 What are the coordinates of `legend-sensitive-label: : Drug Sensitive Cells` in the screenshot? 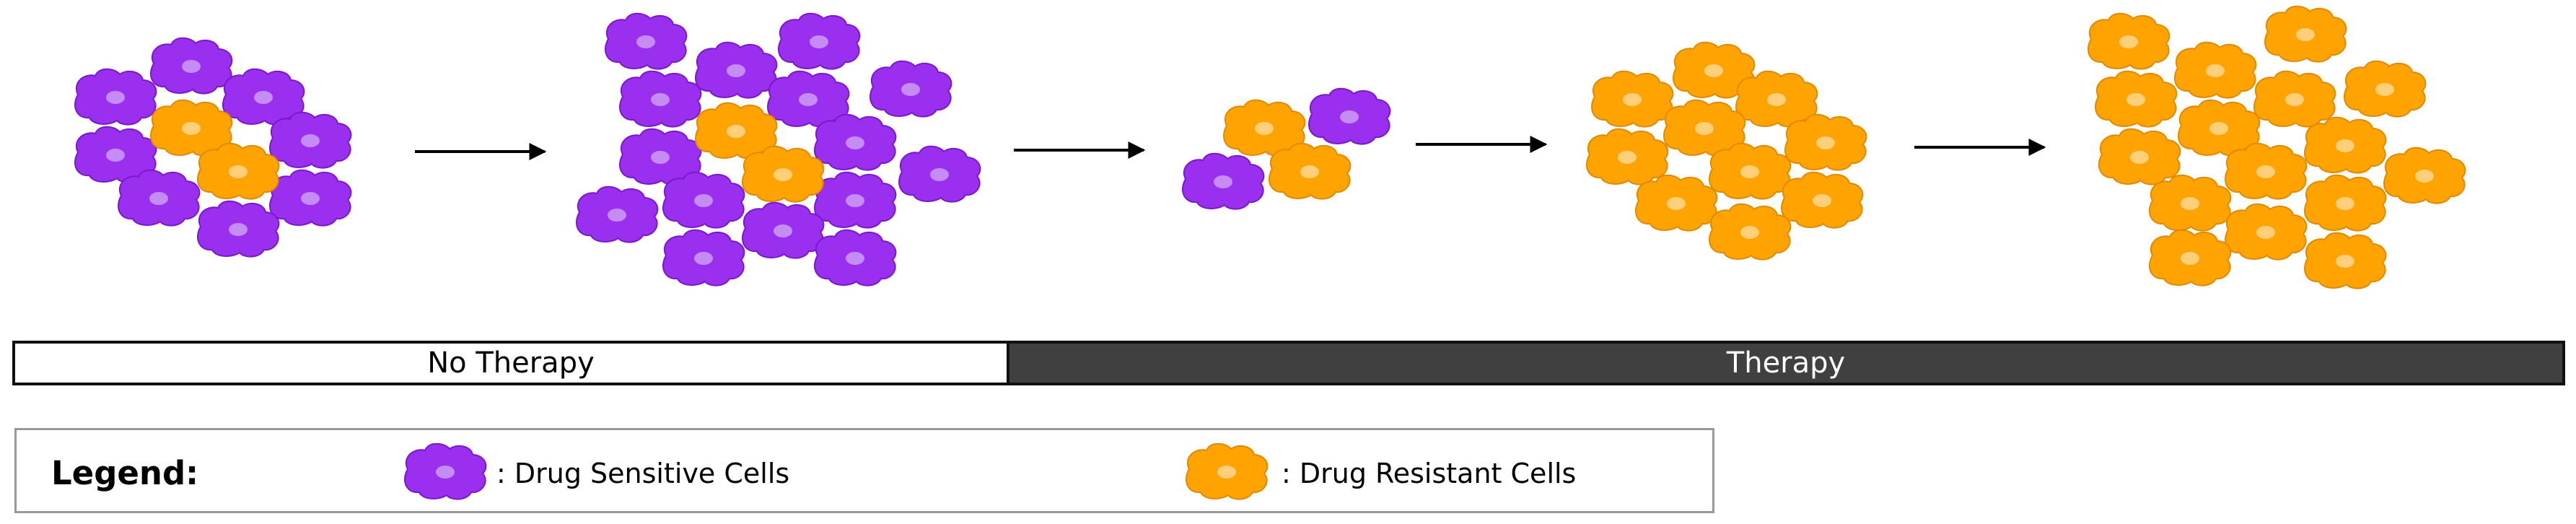 It's located at (643, 473).